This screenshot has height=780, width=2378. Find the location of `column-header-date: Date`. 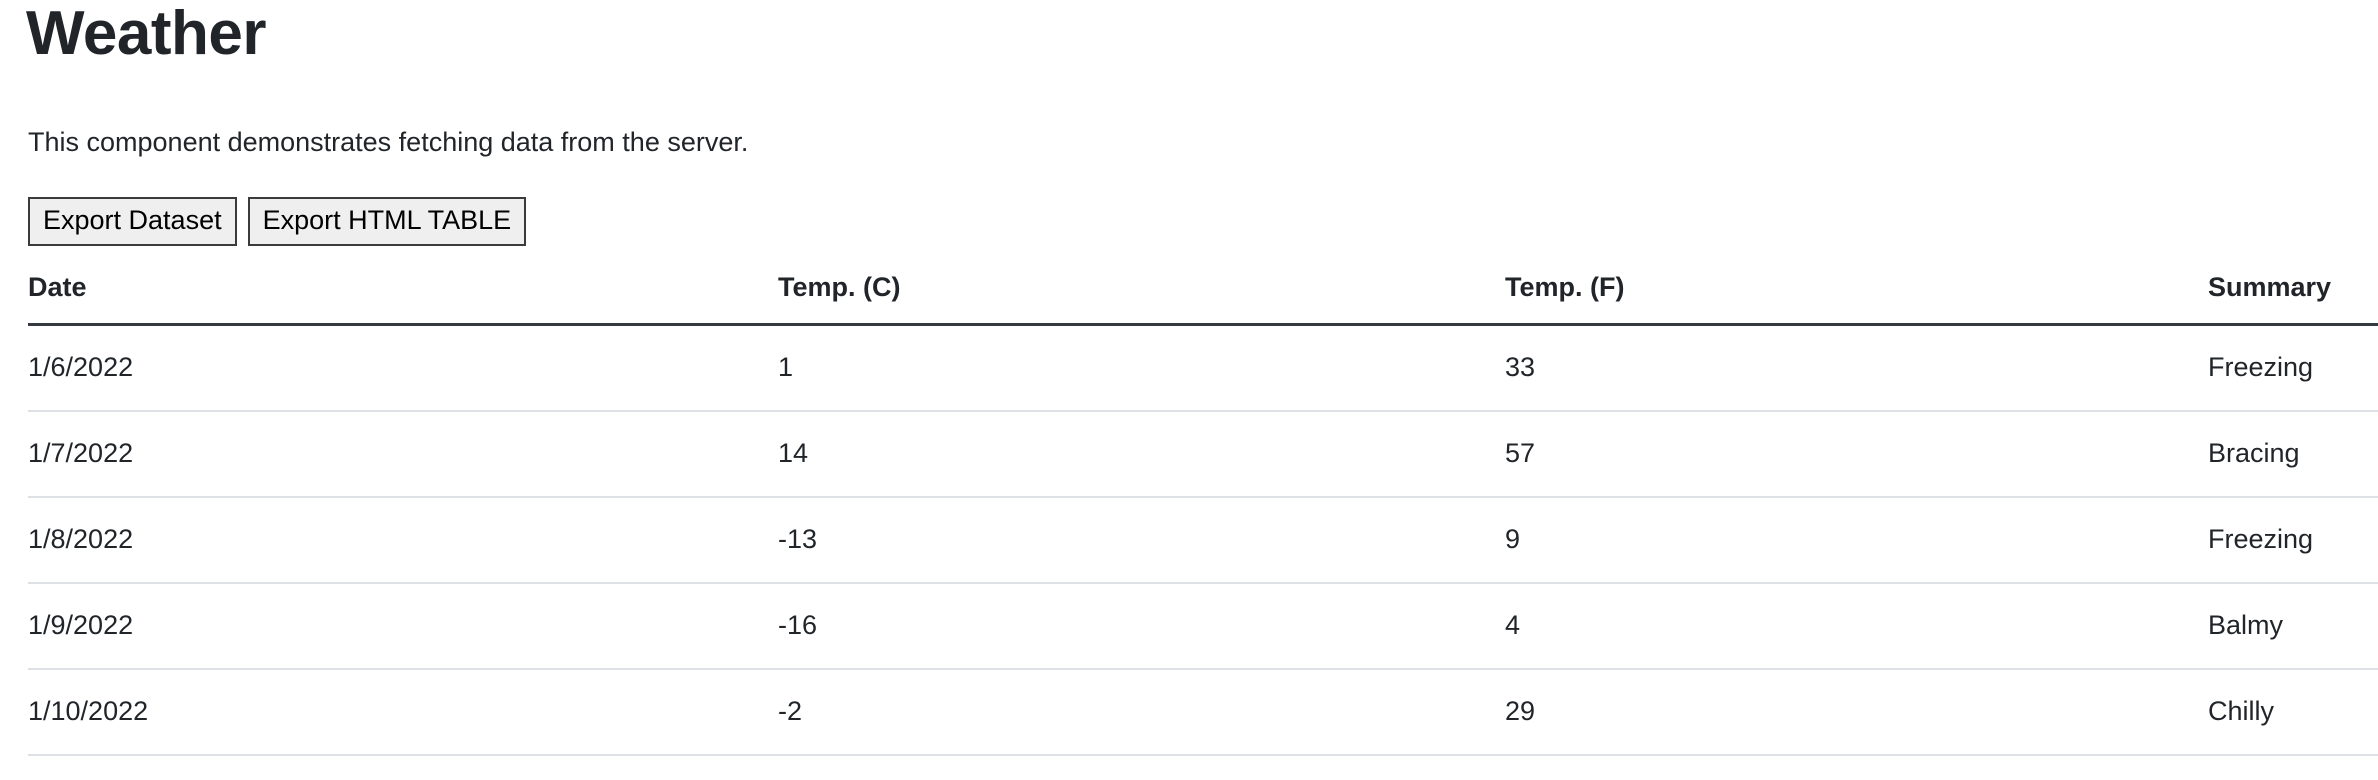

column-header-date: Date is located at coordinates (403, 299).